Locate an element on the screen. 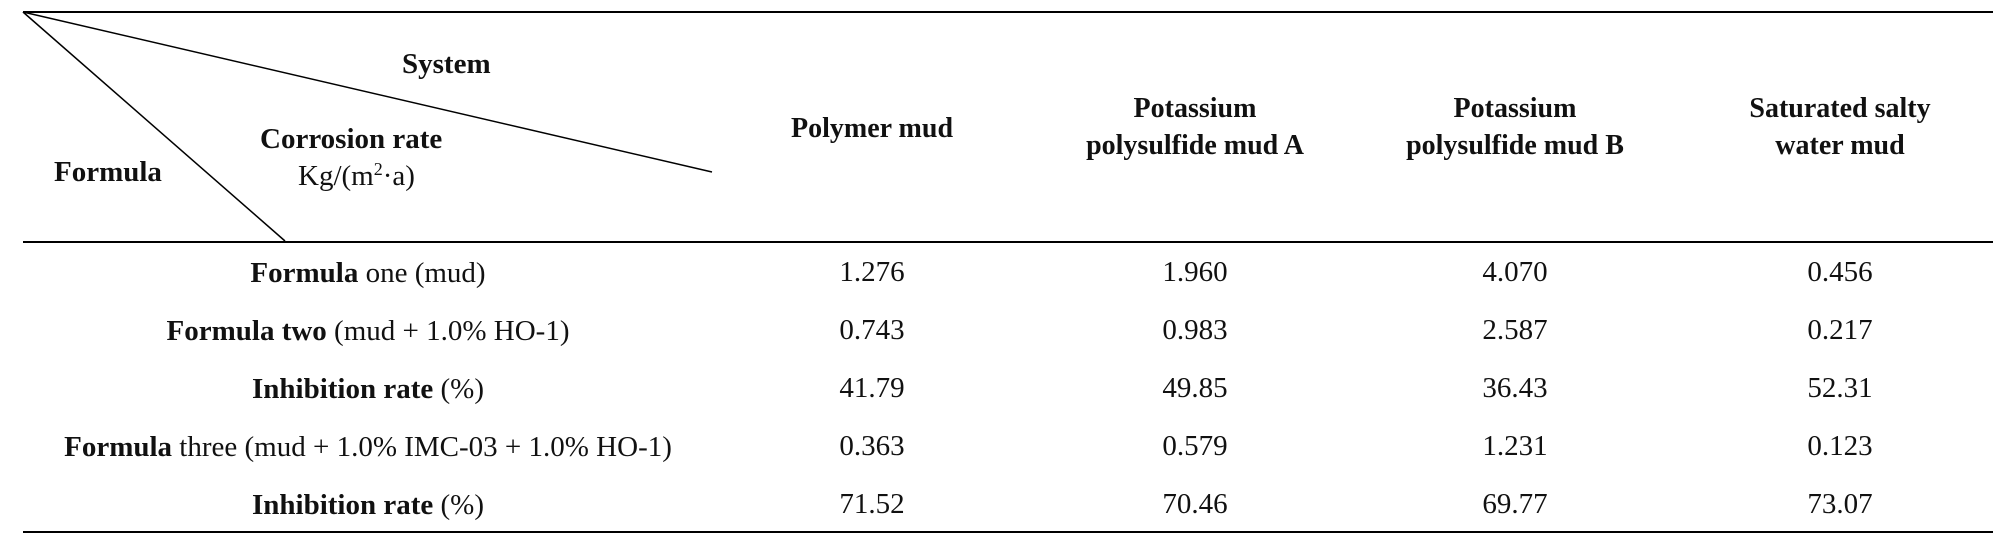 The width and height of the screenshot is (2005, 550). table-cell: 0.743 is located at coordinates (872, 330).